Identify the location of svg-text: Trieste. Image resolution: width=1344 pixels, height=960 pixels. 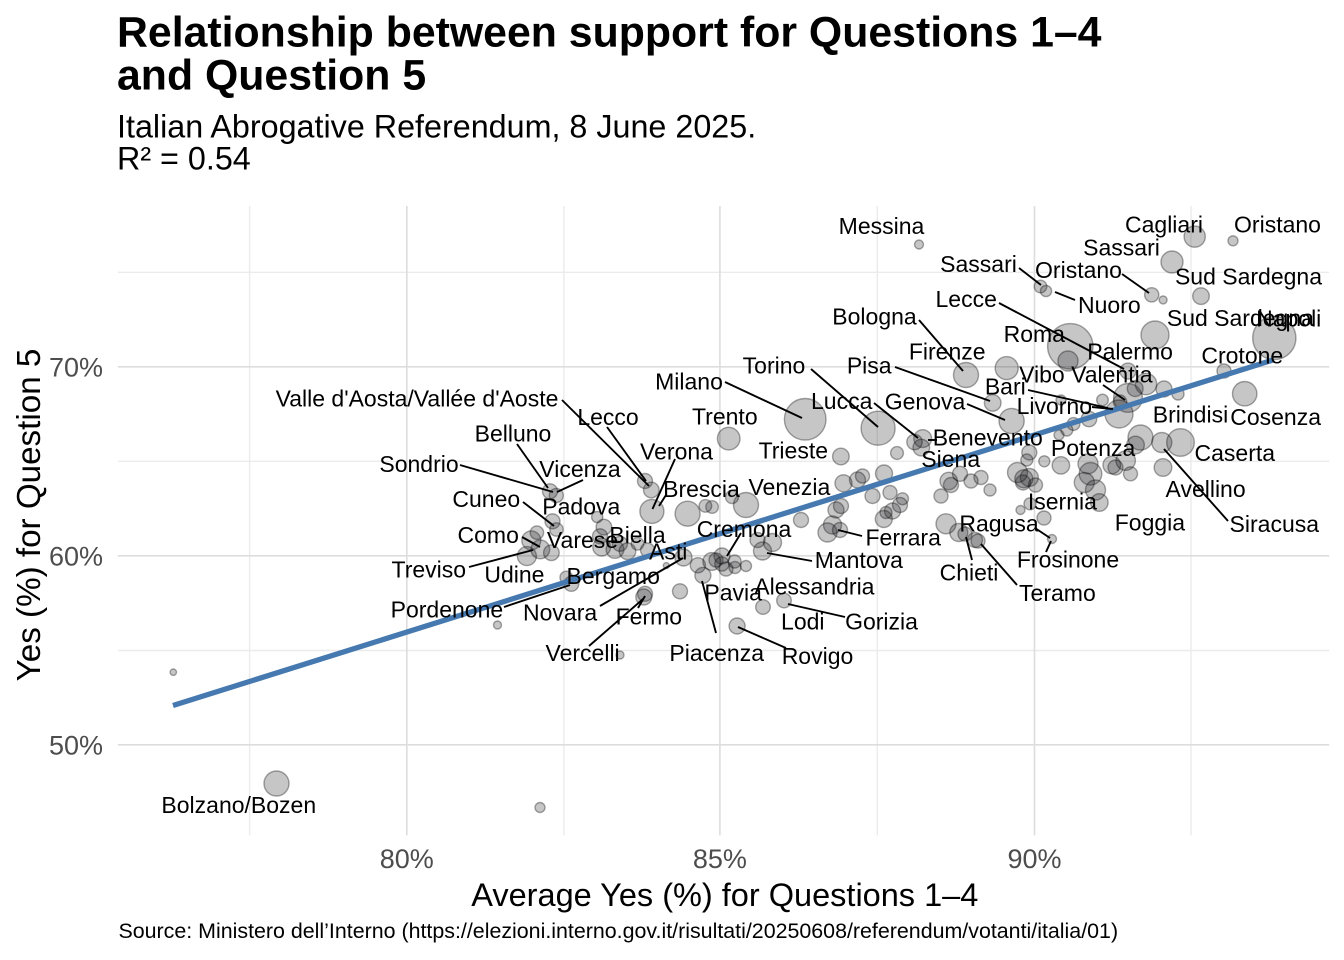
(793, 451).